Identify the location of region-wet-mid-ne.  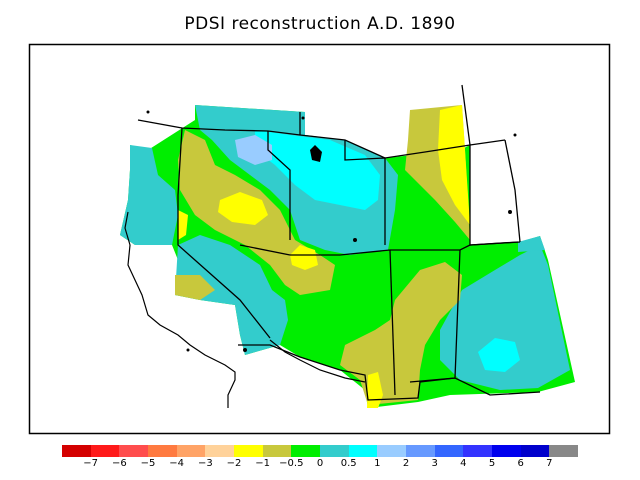
(531, 244).